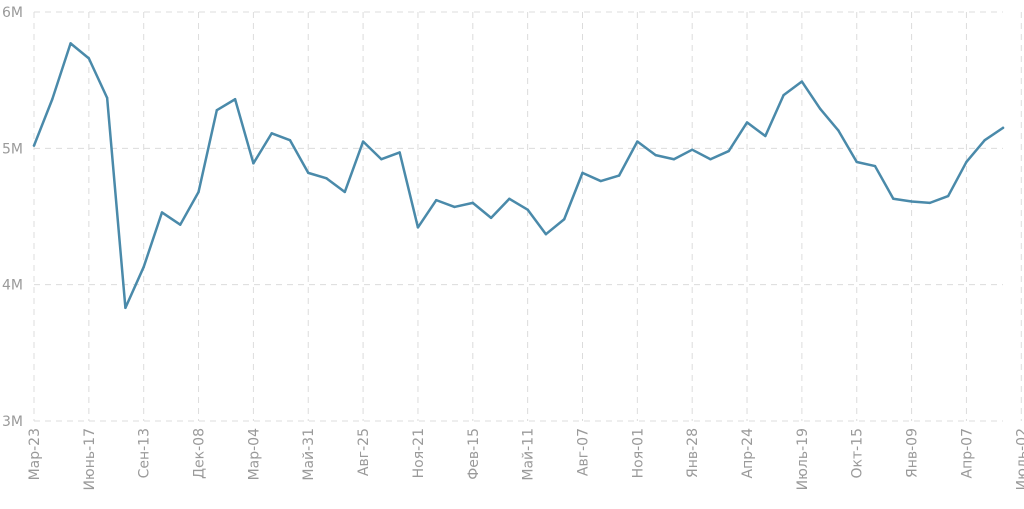  What do you see at coordinates (858, 453) in the screenshot?
I see `x-tick-label: Окт-15` at bounding box center [858, 453].